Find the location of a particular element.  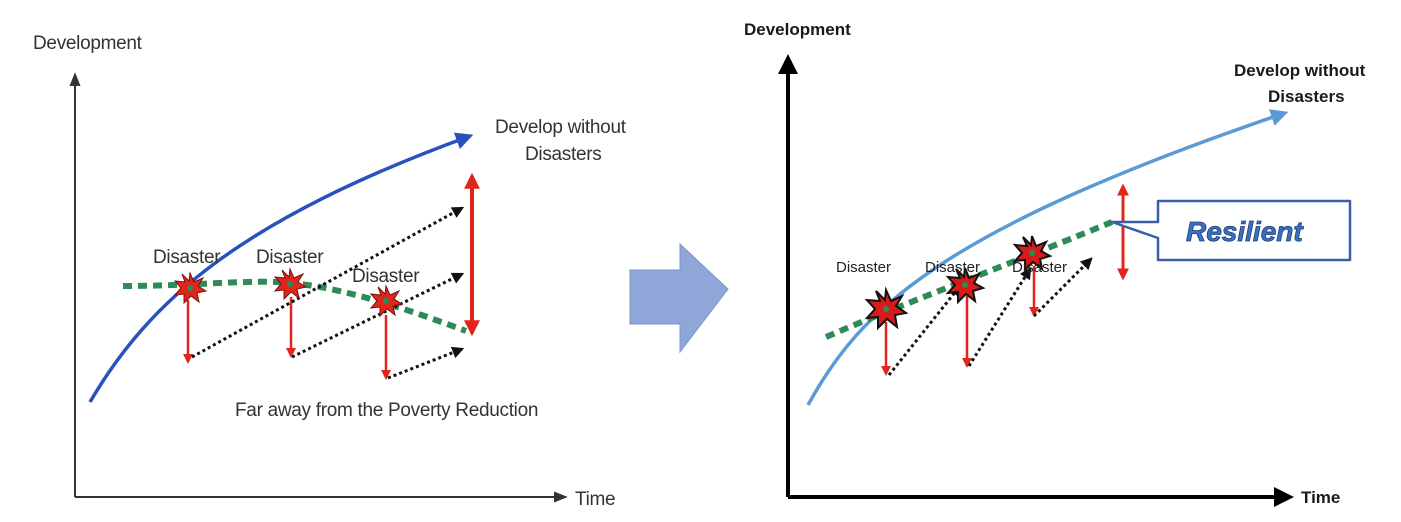

right-y-axis-label: Development is located at coordinates (797, 29).